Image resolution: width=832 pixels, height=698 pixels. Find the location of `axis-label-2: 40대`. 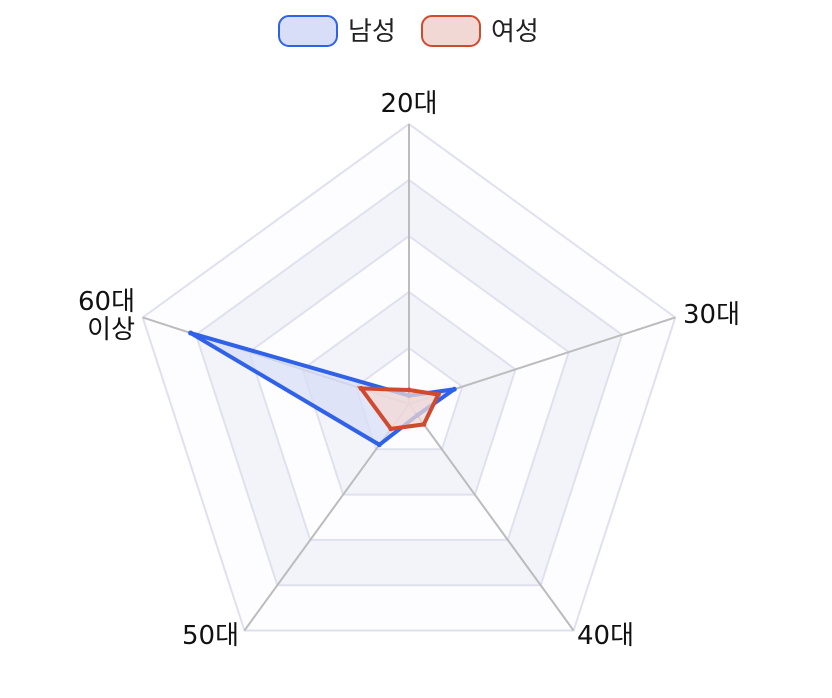

axis-label-2: 40대 is located at coordinates (605, 636).